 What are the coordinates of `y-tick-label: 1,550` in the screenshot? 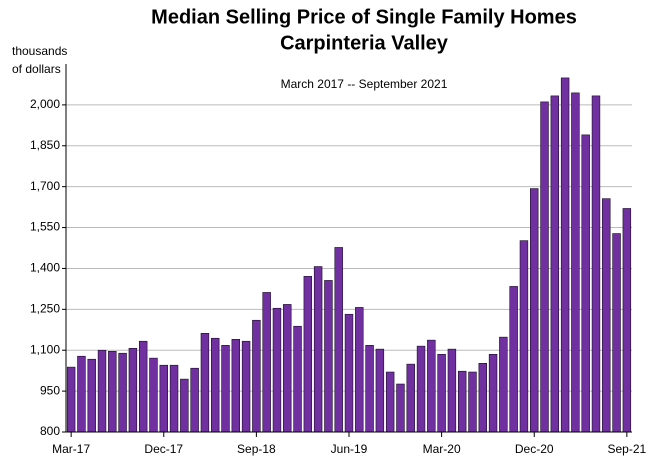 It's located at (45, 227).